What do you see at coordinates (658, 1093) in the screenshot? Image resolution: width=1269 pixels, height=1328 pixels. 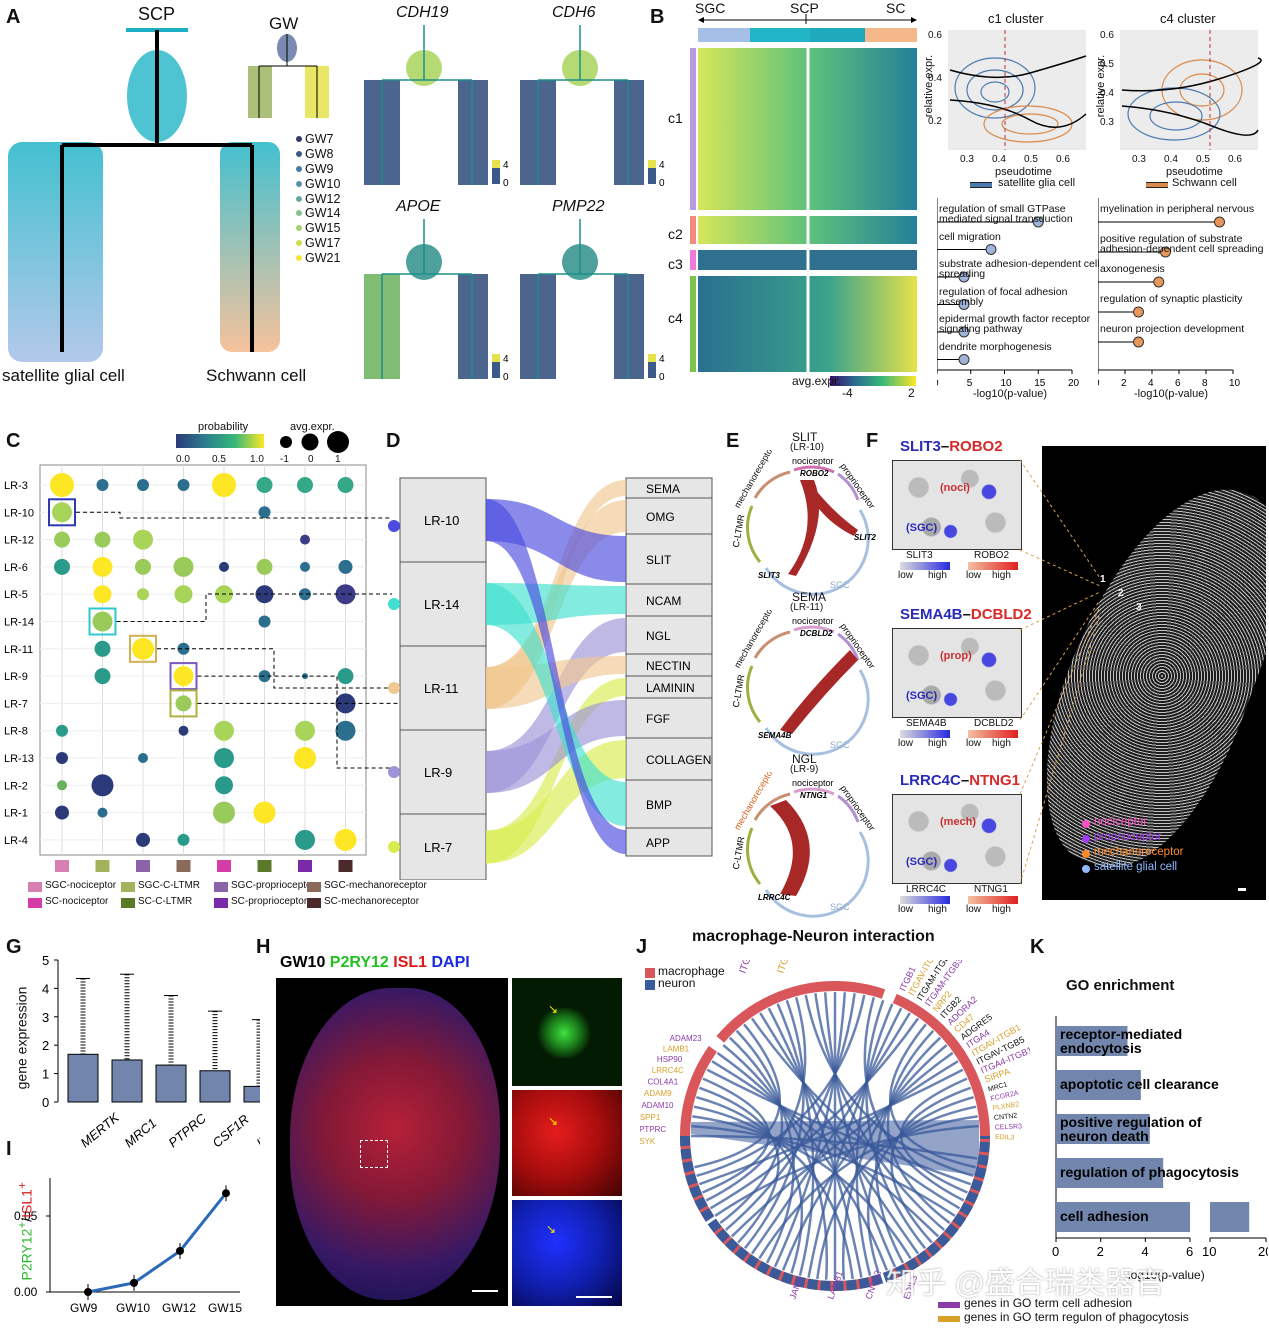 I see `j-gene-label: ADAM9` at bounding box center [658, 1093].